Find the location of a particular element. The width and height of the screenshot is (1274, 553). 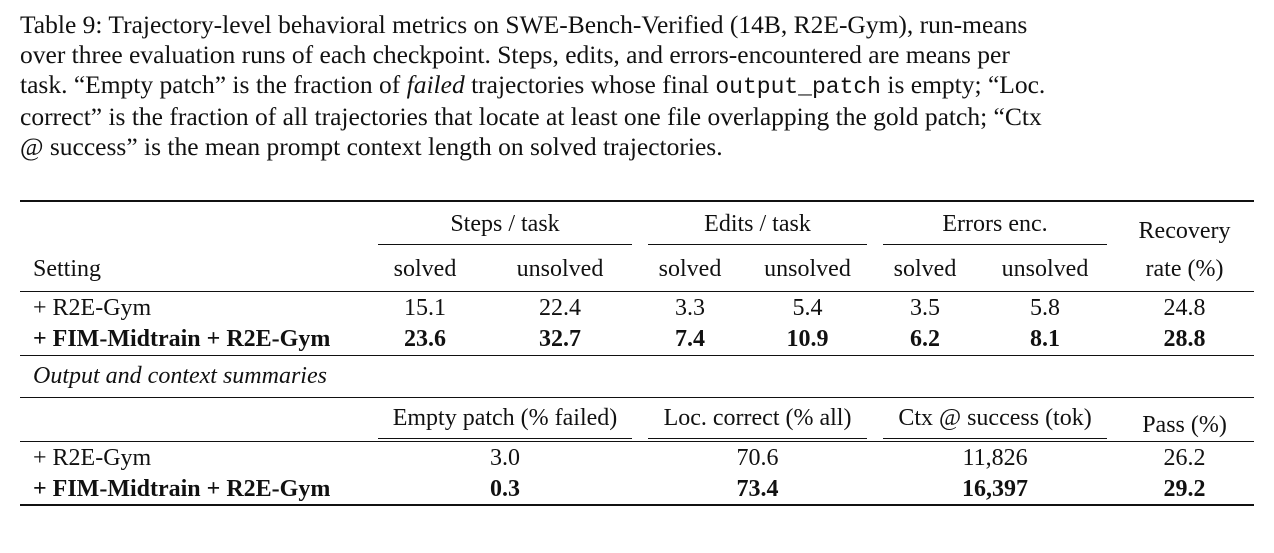

table-row: + R2E-Gym 15.1 22.4 3.3 5.4 3.5 5.8 24.8 is located at coordinates (637, 307).